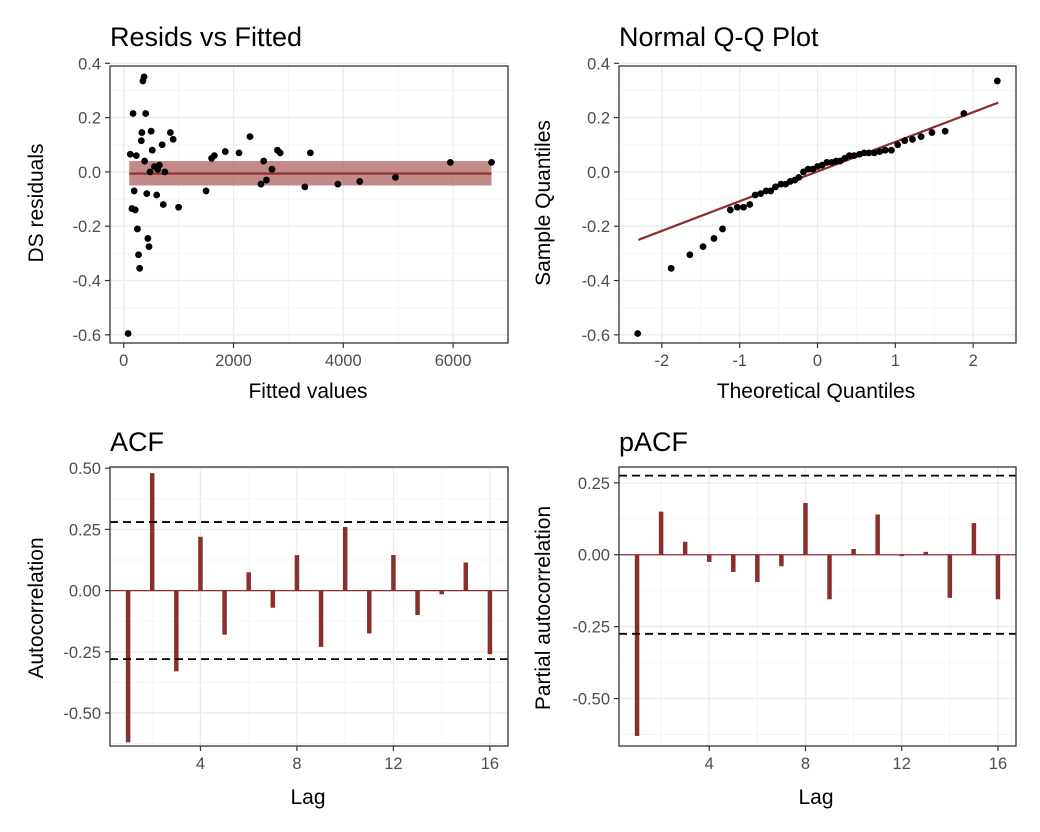 Image resolution: width=1040 pixels, height=832 pixels. I want to click on y-tick-label: 0.00, so click(85, 592).